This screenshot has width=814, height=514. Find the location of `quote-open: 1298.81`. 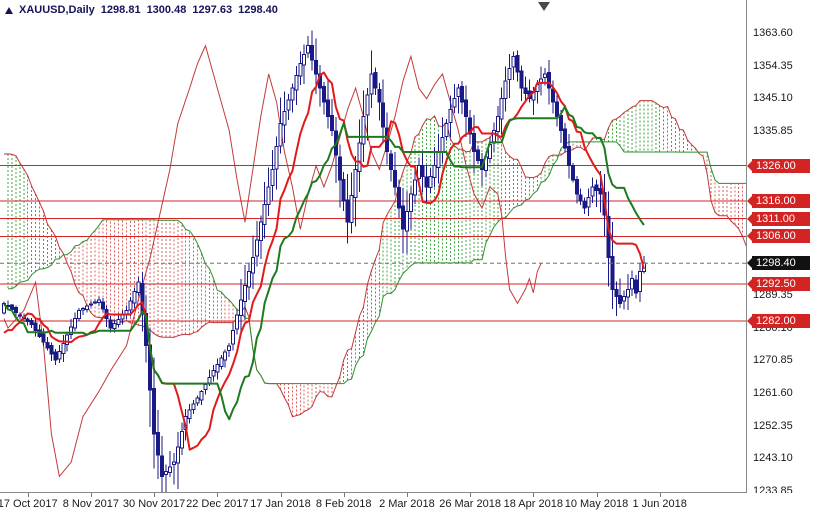

quote-open: 1298.81 is located at coordinates (120, 10).